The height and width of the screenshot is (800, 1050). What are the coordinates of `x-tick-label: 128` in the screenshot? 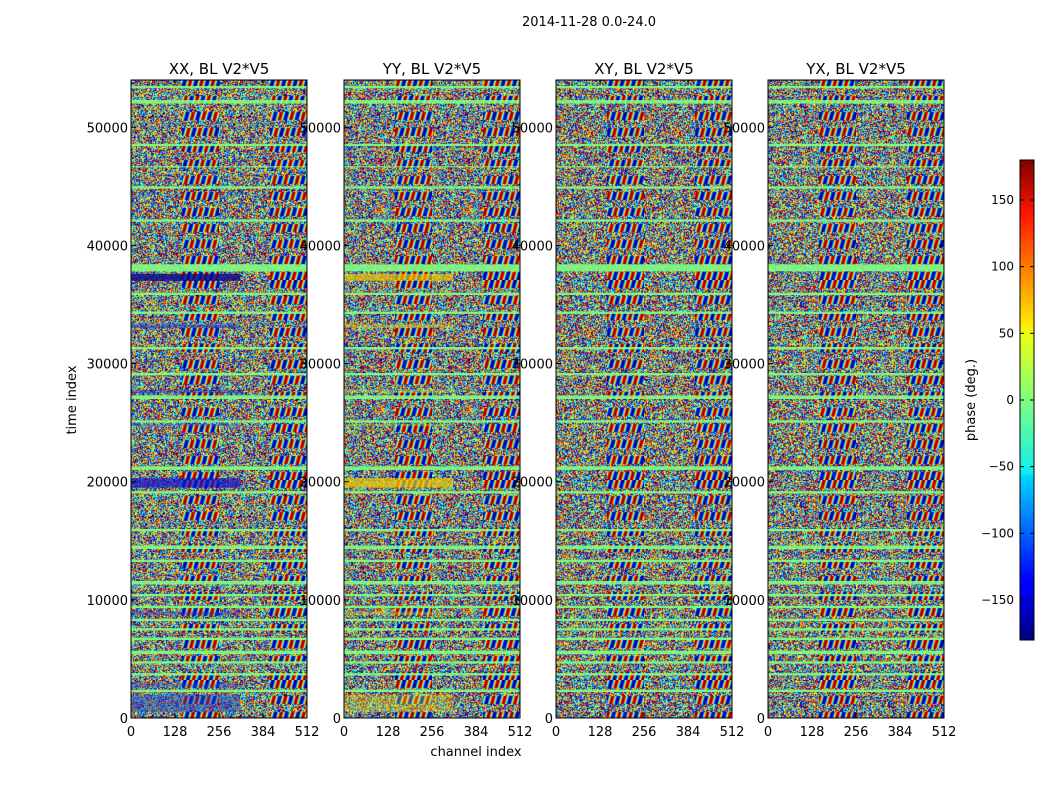 It's located at (175, 732).